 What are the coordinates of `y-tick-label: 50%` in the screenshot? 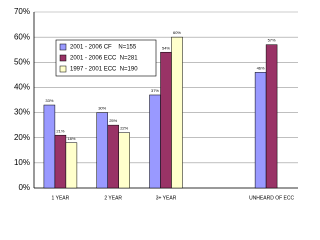 It's located at (22, 61).